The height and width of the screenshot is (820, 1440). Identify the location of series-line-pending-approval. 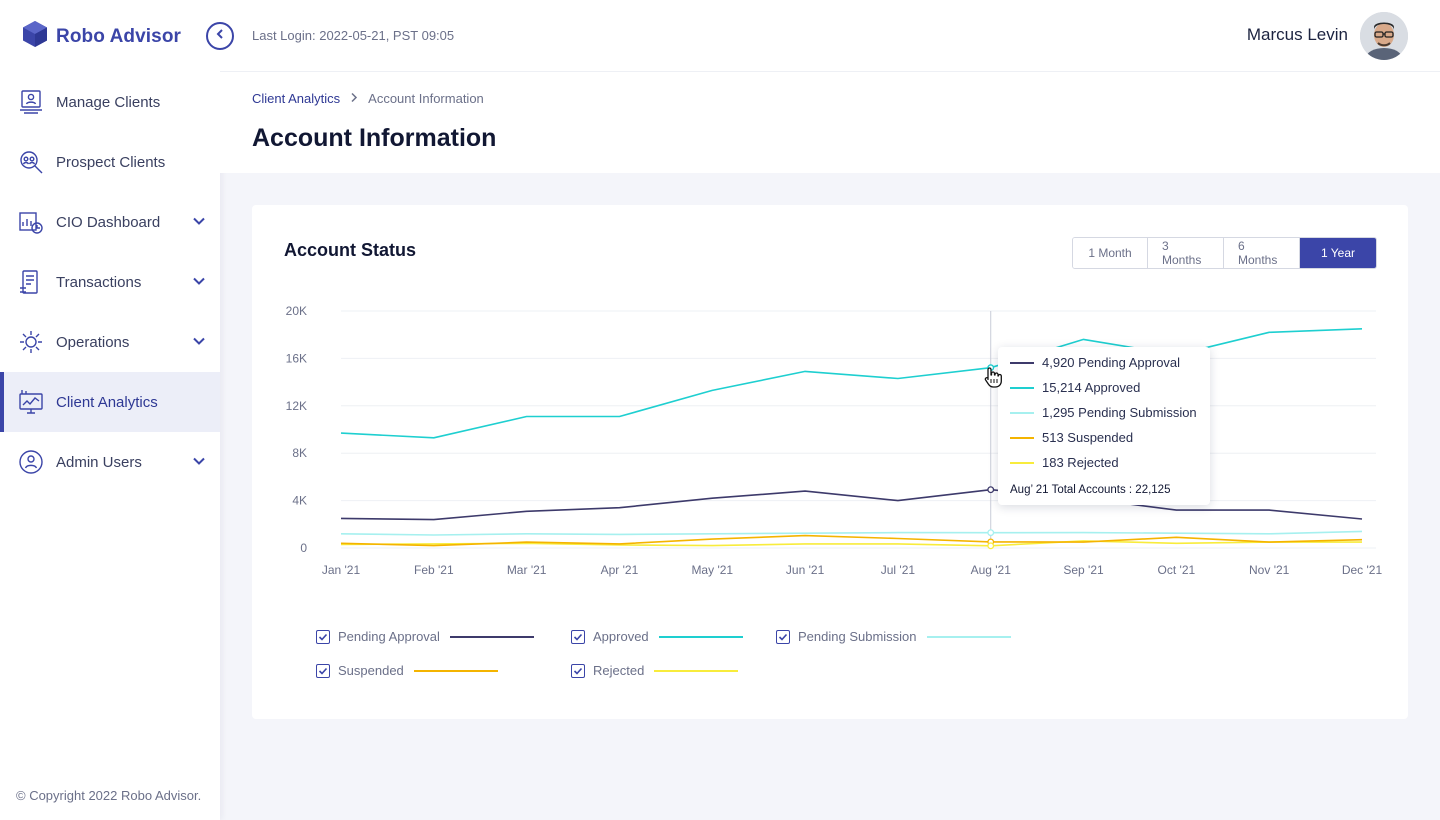
(851, 504).